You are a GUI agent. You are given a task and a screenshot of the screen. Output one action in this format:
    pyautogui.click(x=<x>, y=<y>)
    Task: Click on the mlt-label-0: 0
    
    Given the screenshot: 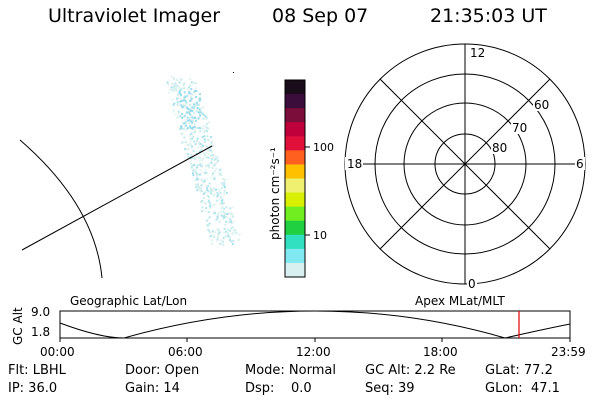 What is the action you would take?
    pyautogui.click(x=472, y=284)
    